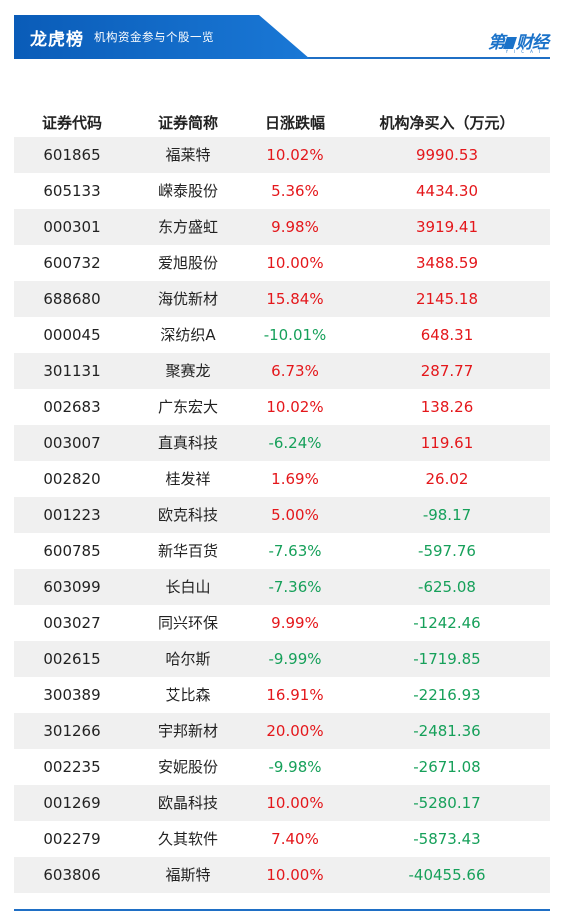 This screenshot has width=562, height=923. I want to click on cell-name: 哈尔斯, so click(188, 659).